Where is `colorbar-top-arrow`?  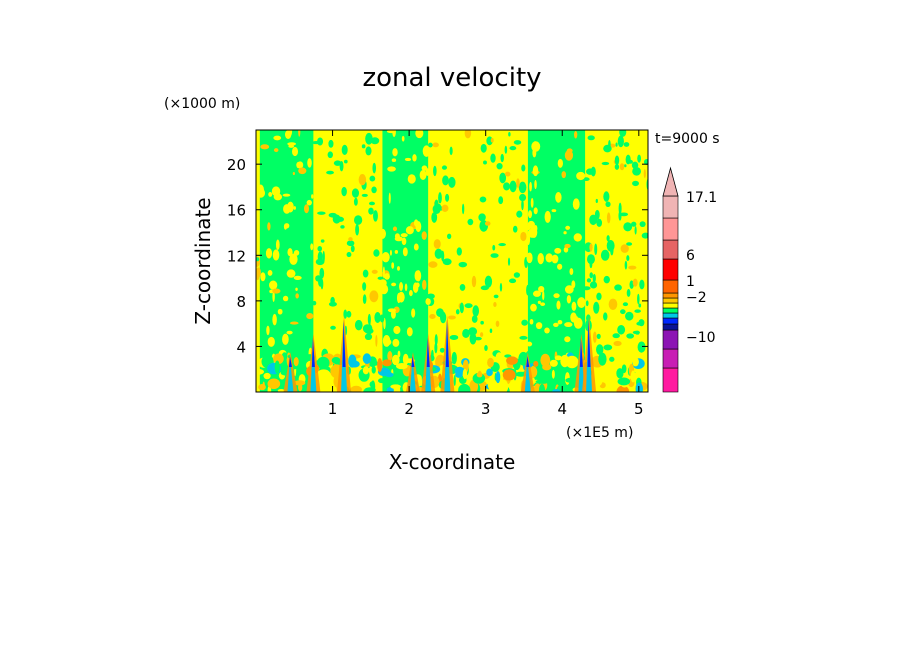
colorbar-top-arrow is located at coordinates (670, 181).